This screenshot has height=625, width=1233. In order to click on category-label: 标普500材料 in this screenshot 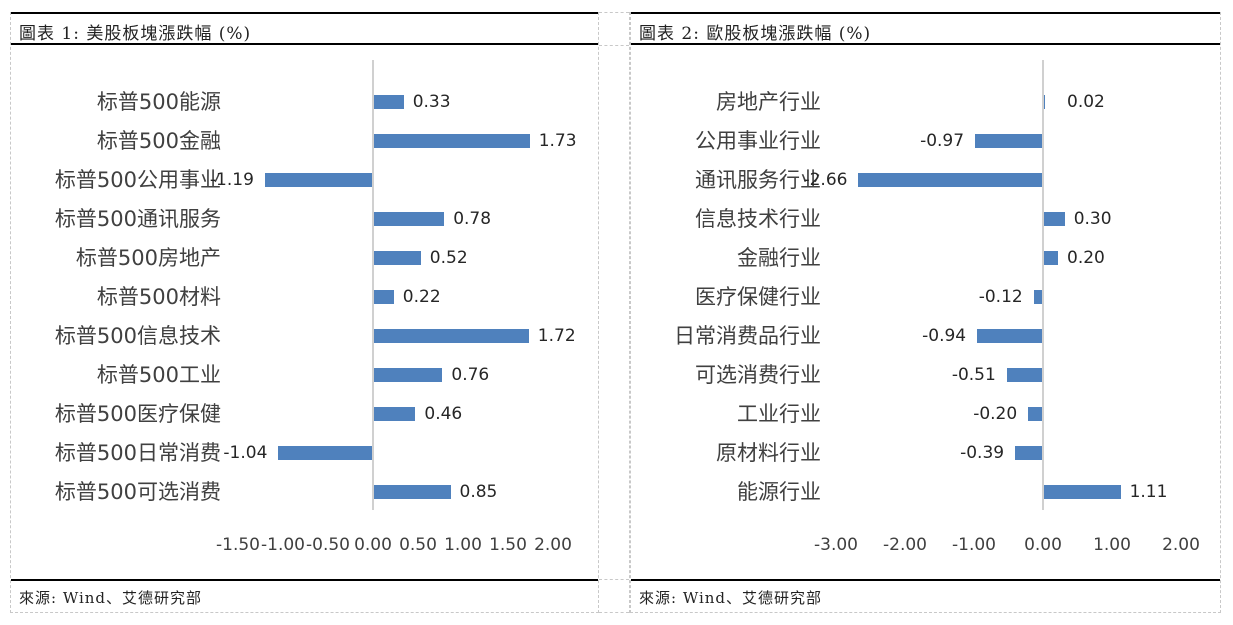, I will do `click(158, 297)`.